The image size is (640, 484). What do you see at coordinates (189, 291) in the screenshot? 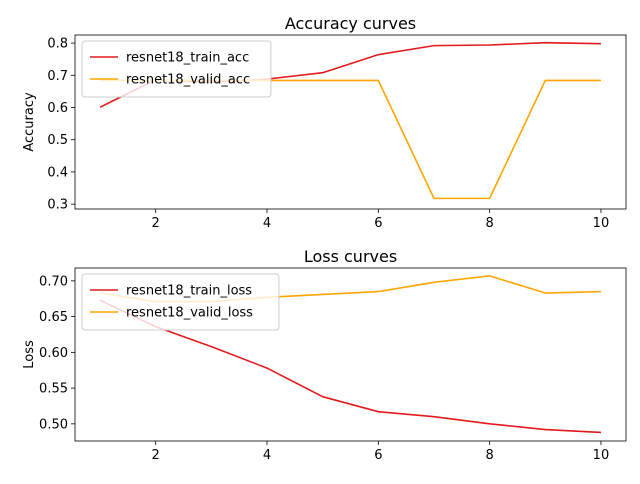
I see `legend-label: resnet18_train_loss` at bounding box center [189, 291].